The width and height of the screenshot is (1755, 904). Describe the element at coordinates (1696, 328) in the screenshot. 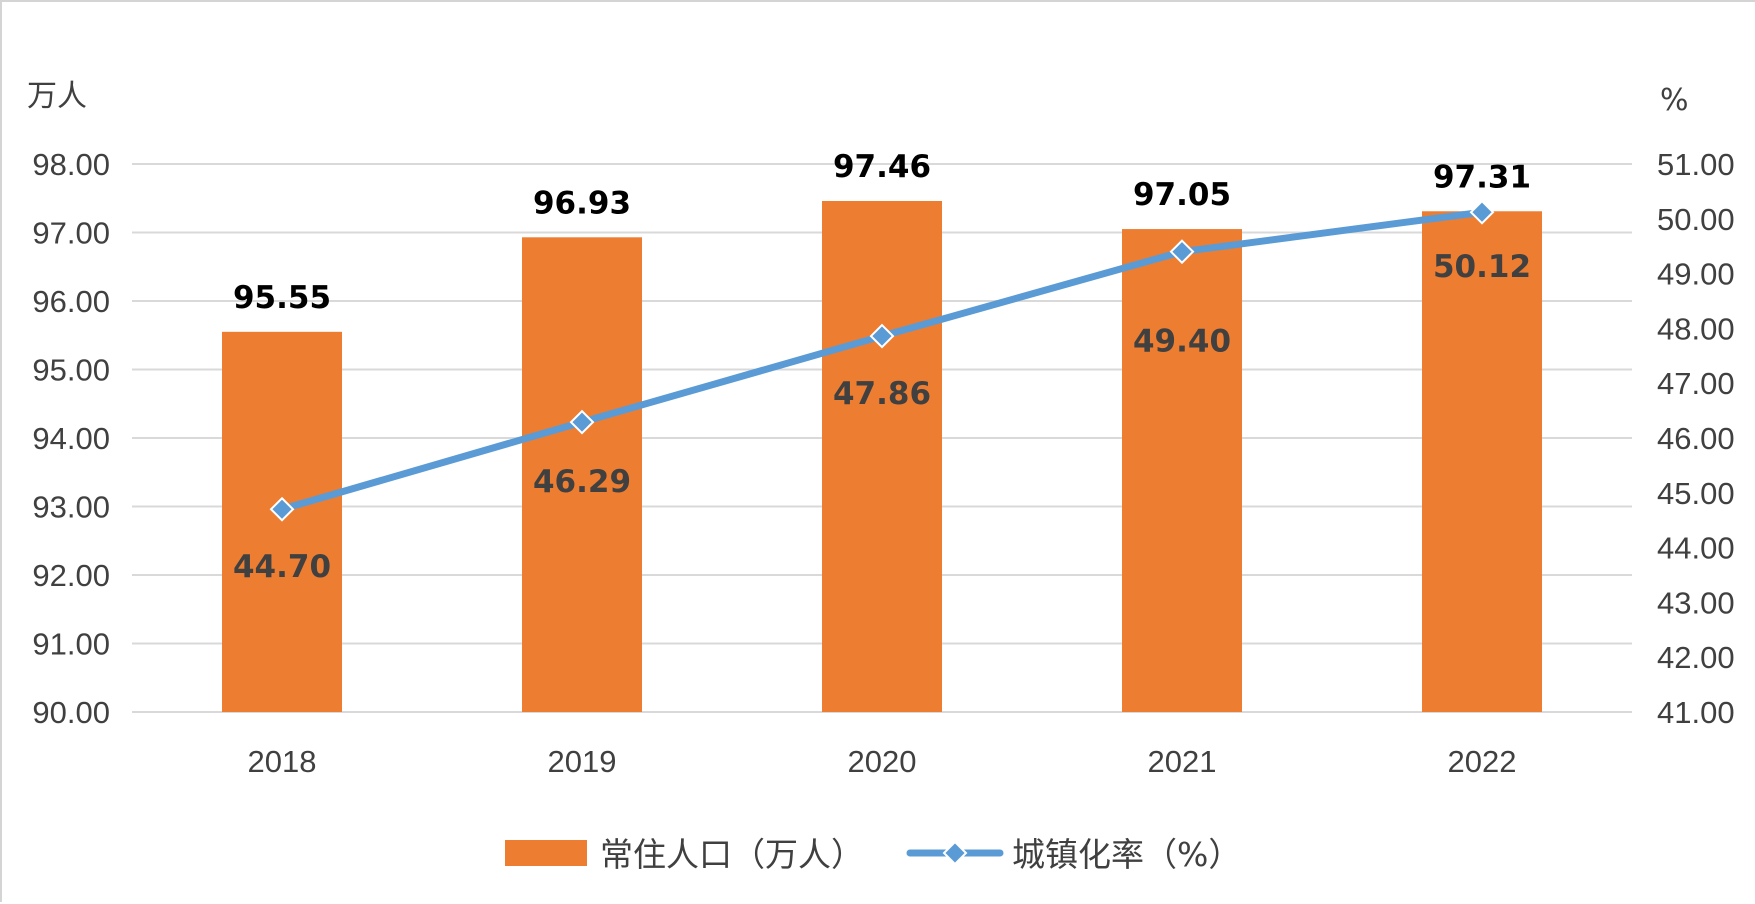

I see `y-right-tick-label: 48.00` at that location.